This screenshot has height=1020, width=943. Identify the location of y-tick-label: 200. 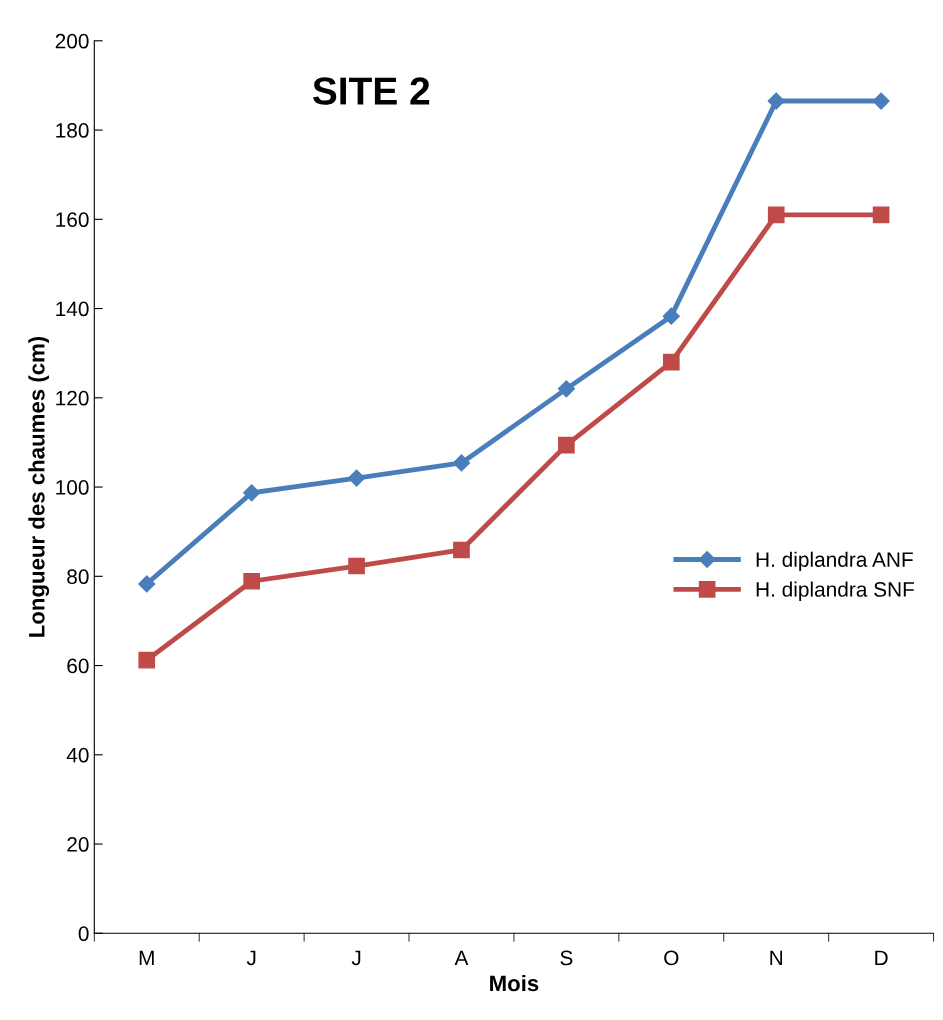
(72, 41).